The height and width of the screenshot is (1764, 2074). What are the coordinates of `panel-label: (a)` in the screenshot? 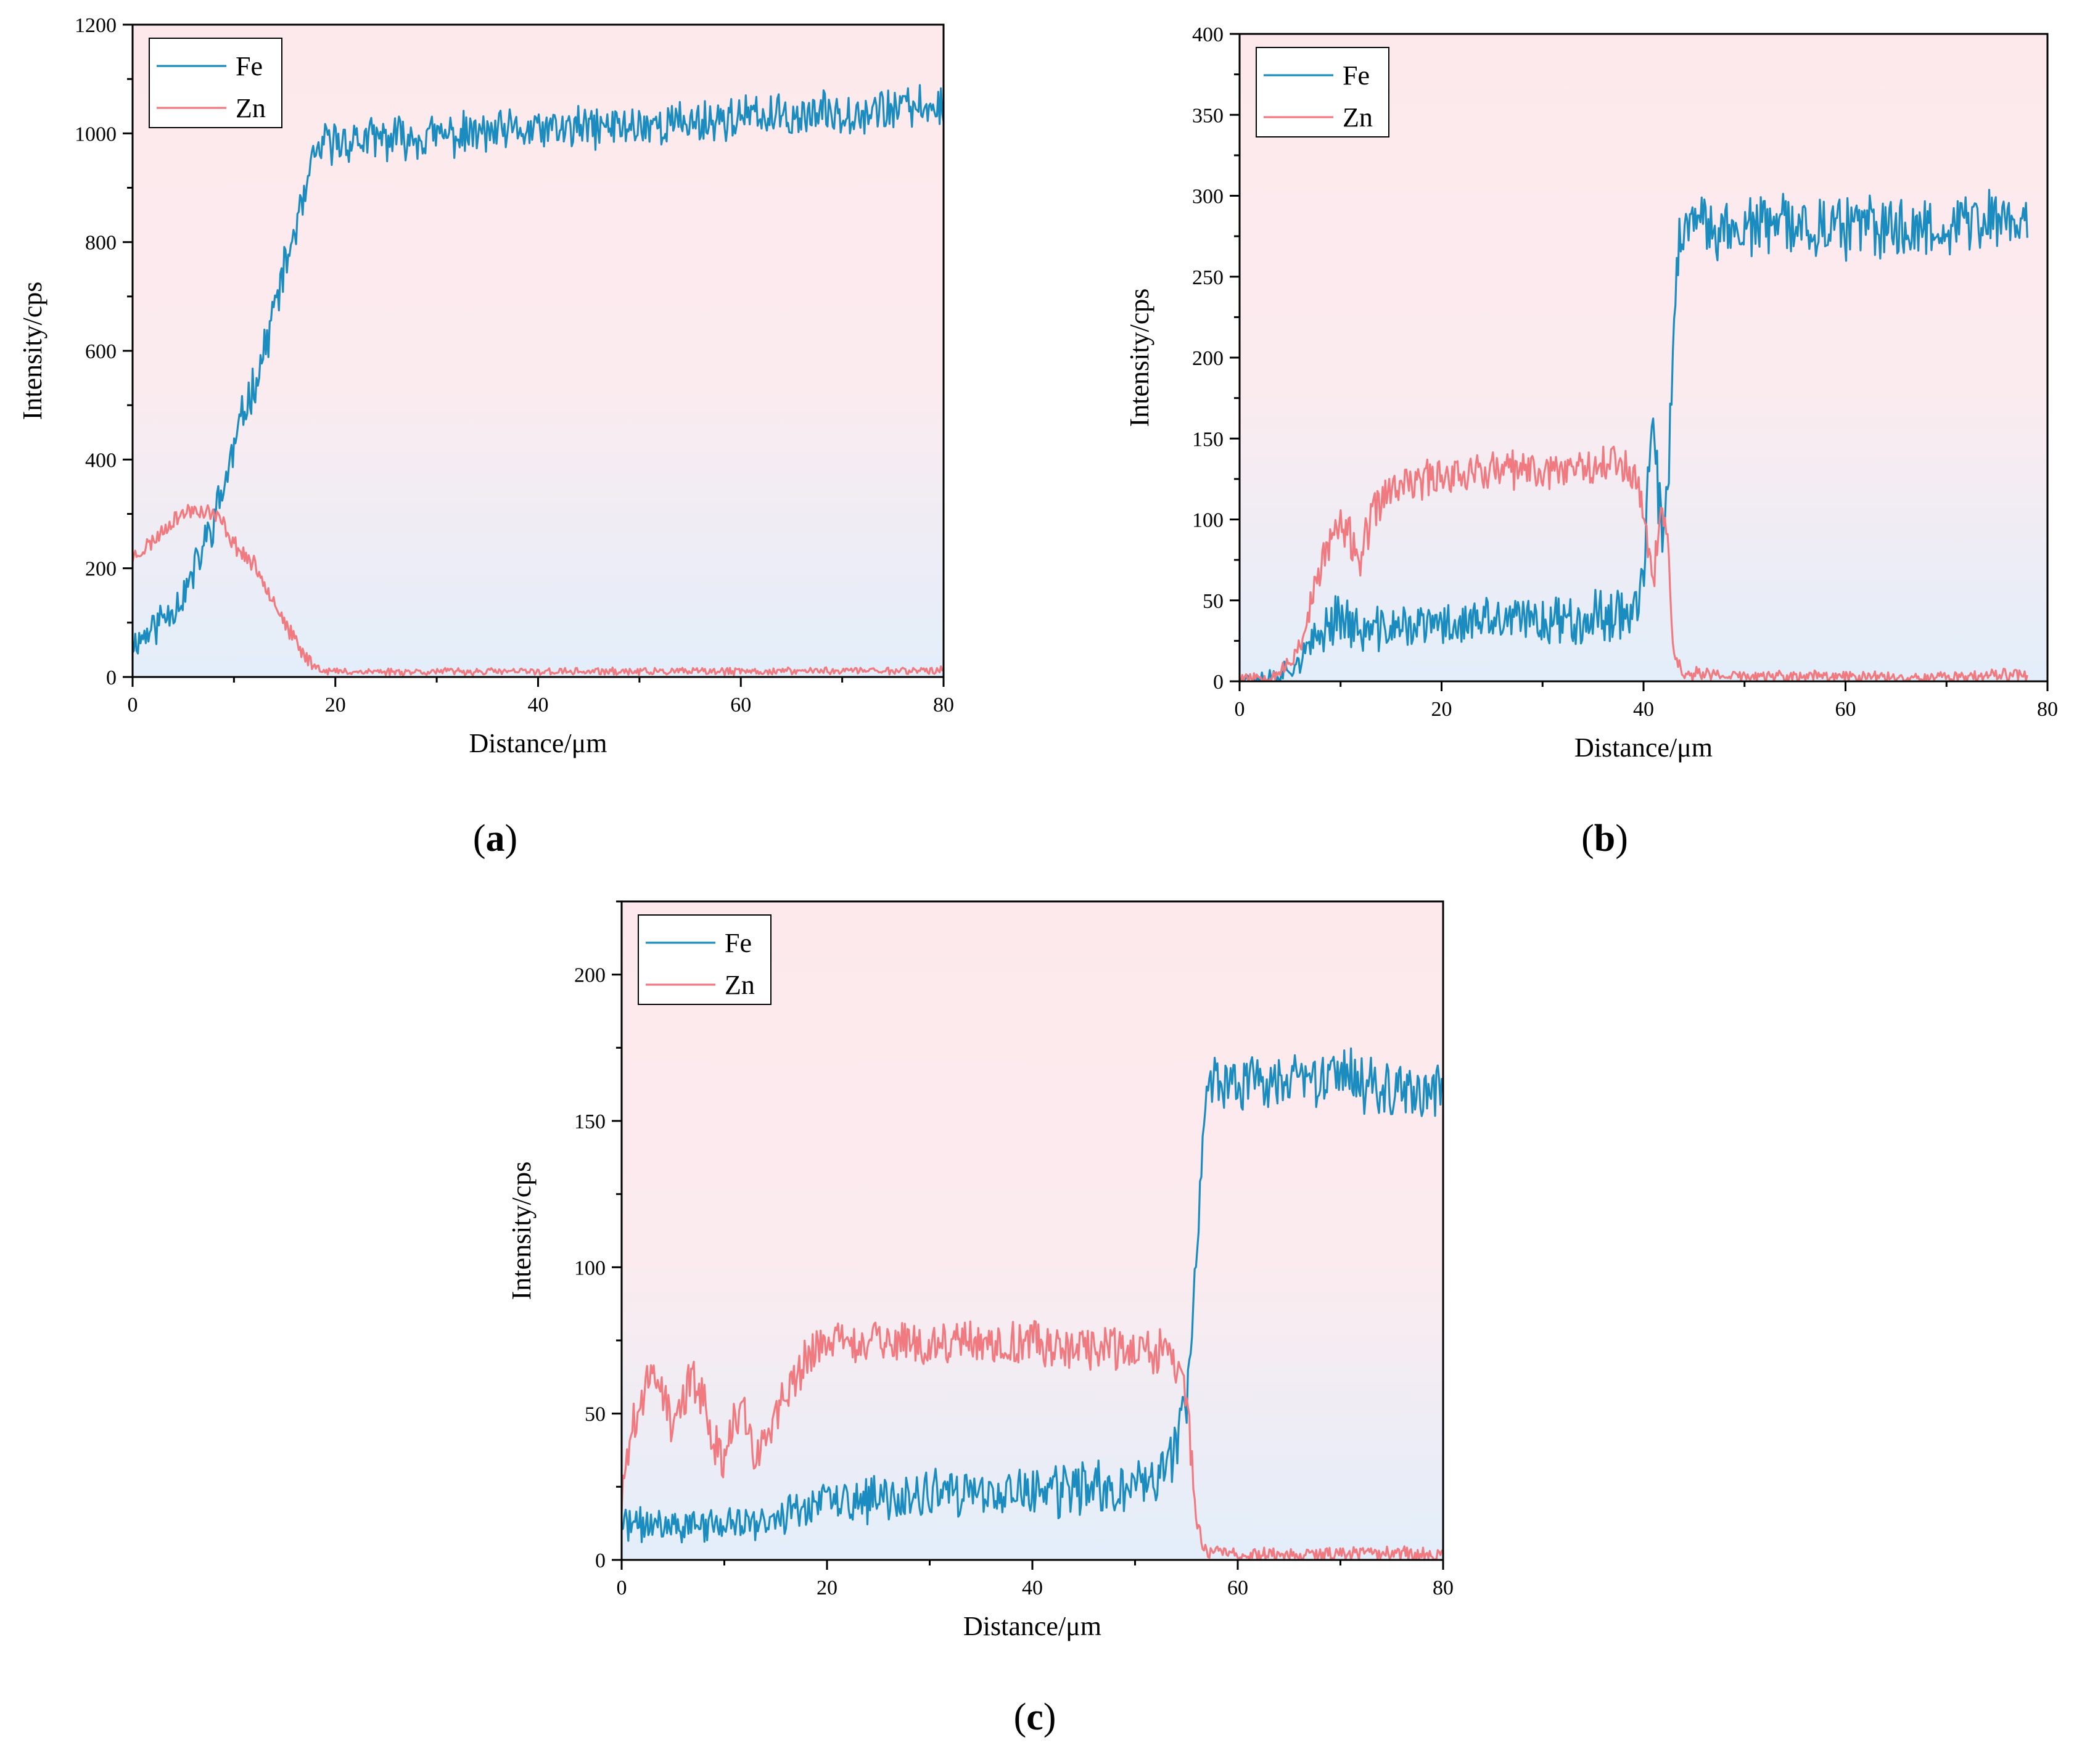 It's located at (495, 838).